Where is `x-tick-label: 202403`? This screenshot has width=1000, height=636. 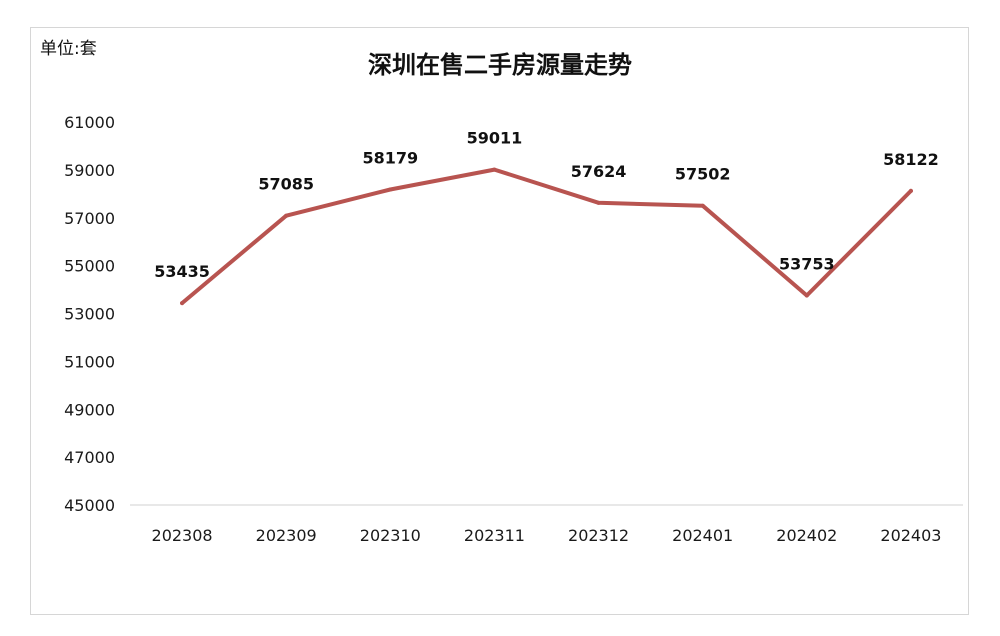 x-tick-label: 202403 is located at coordinates (910, 535).